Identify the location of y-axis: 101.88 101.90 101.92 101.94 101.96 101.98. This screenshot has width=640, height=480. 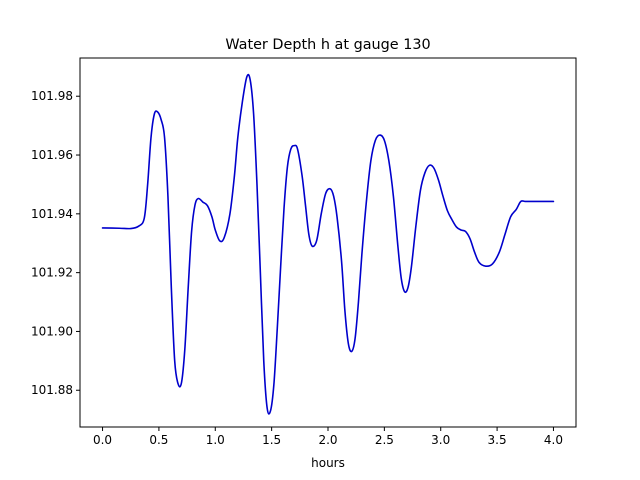
(55, 243).